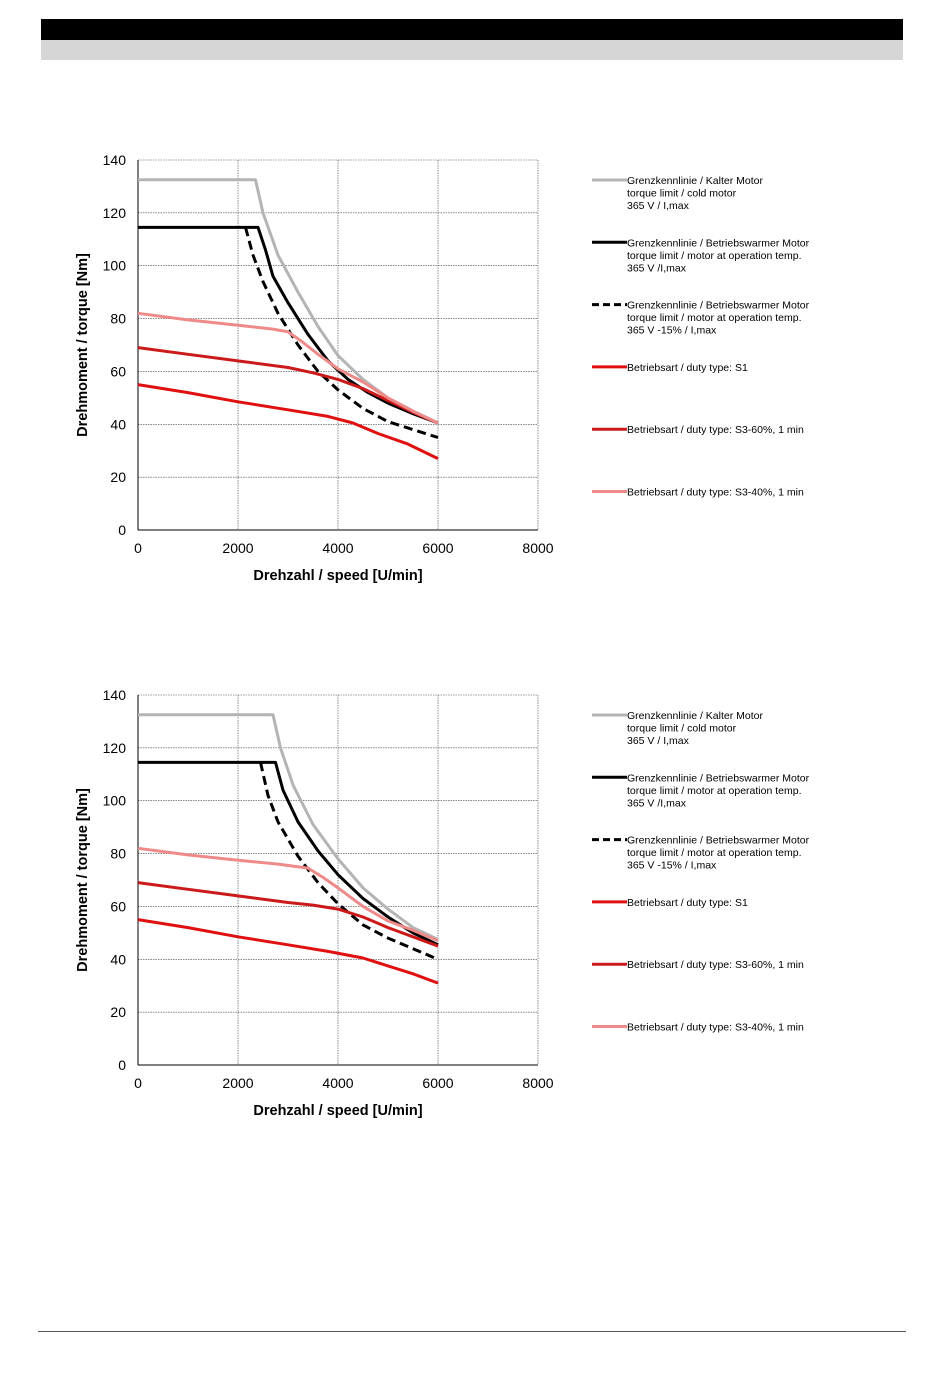 This screenshot has height=1378, width=950. I want to click on header-bar, so click(472, 29).